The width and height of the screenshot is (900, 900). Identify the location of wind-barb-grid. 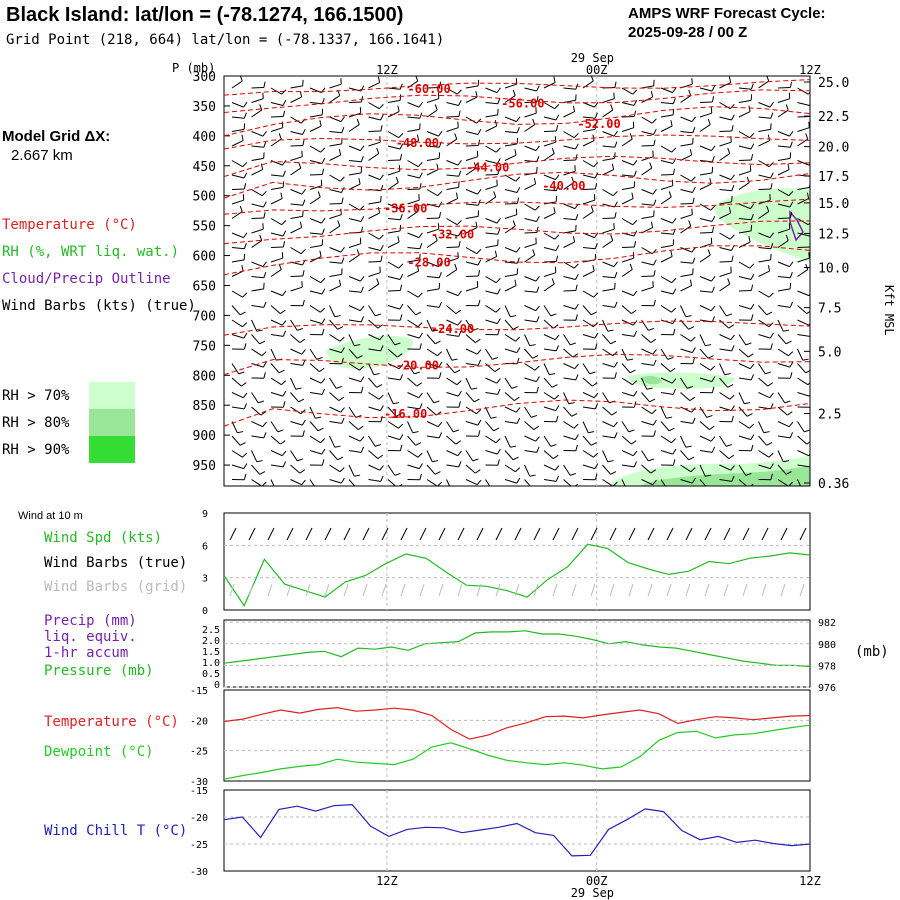
(612, 590).